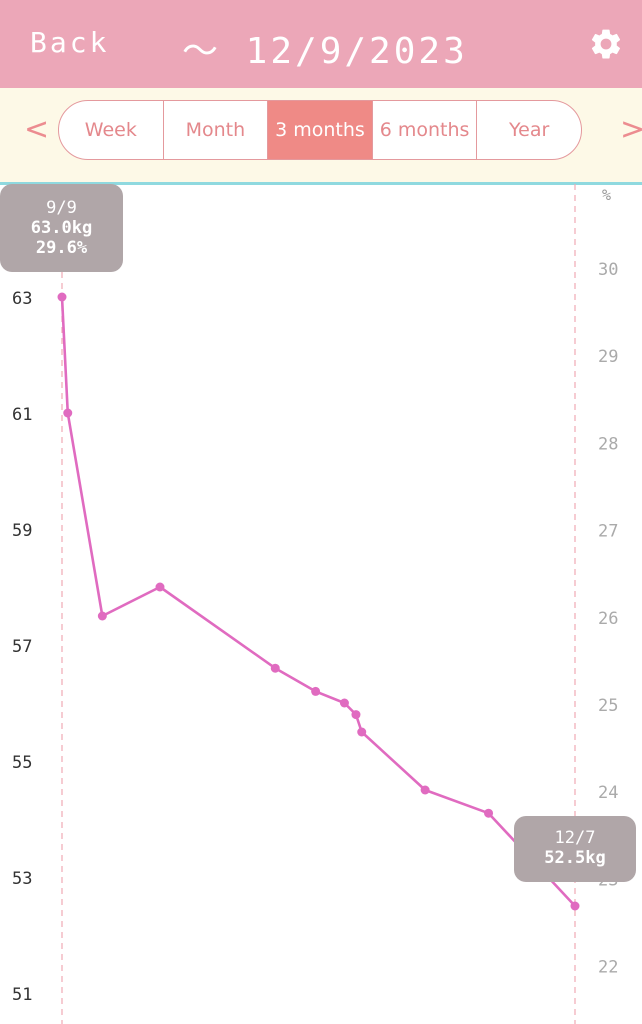 The image size is (642, 1024). What do you see at coordinates (61, 208) in the screenshot?
I see `start-date: 9/9` at bounding box center [61, 208].